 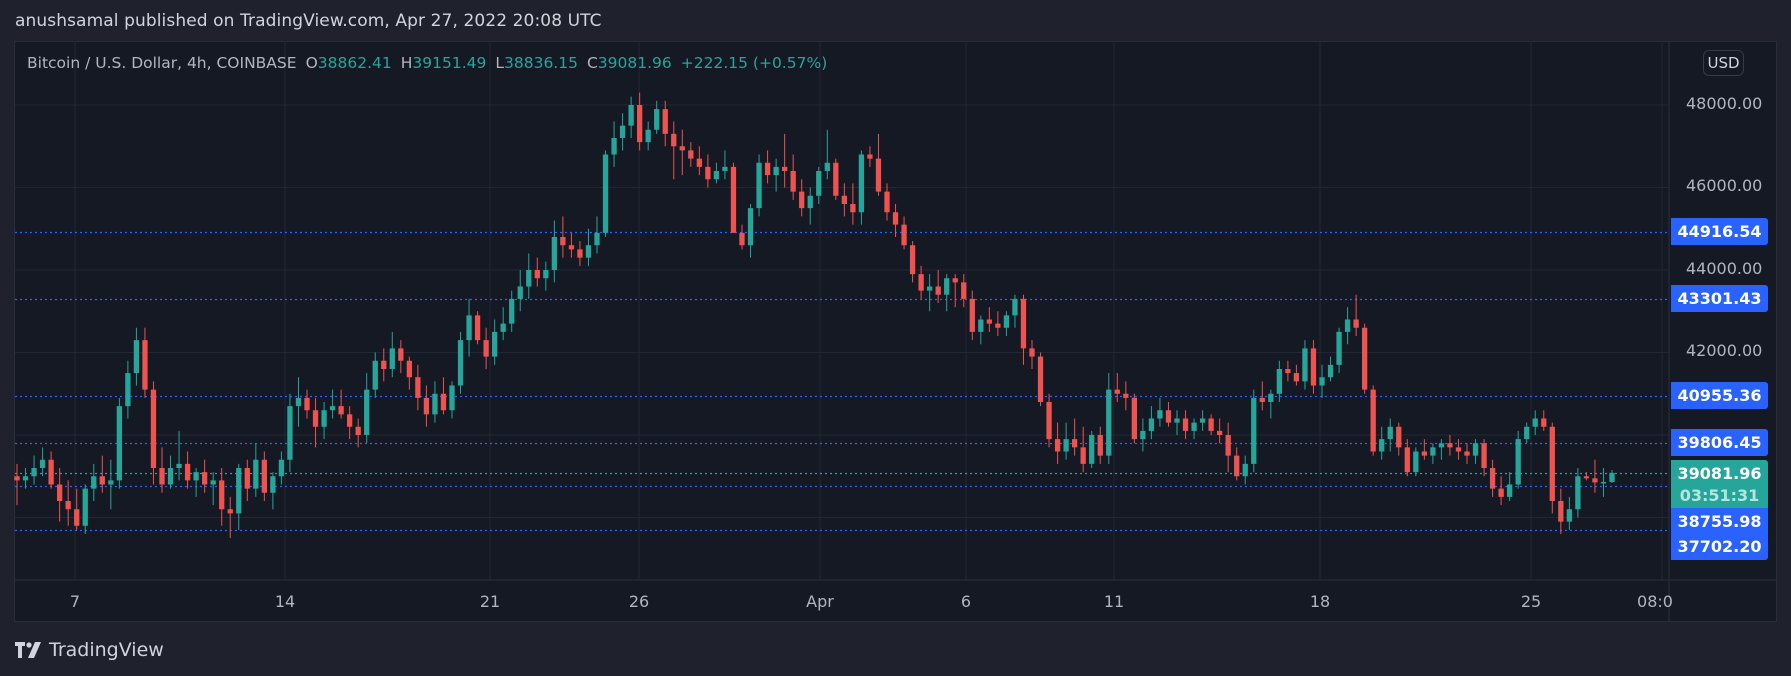 I want to click on current-price-tag: 39081.96 03:51:31, so click(x=1719, y=485).